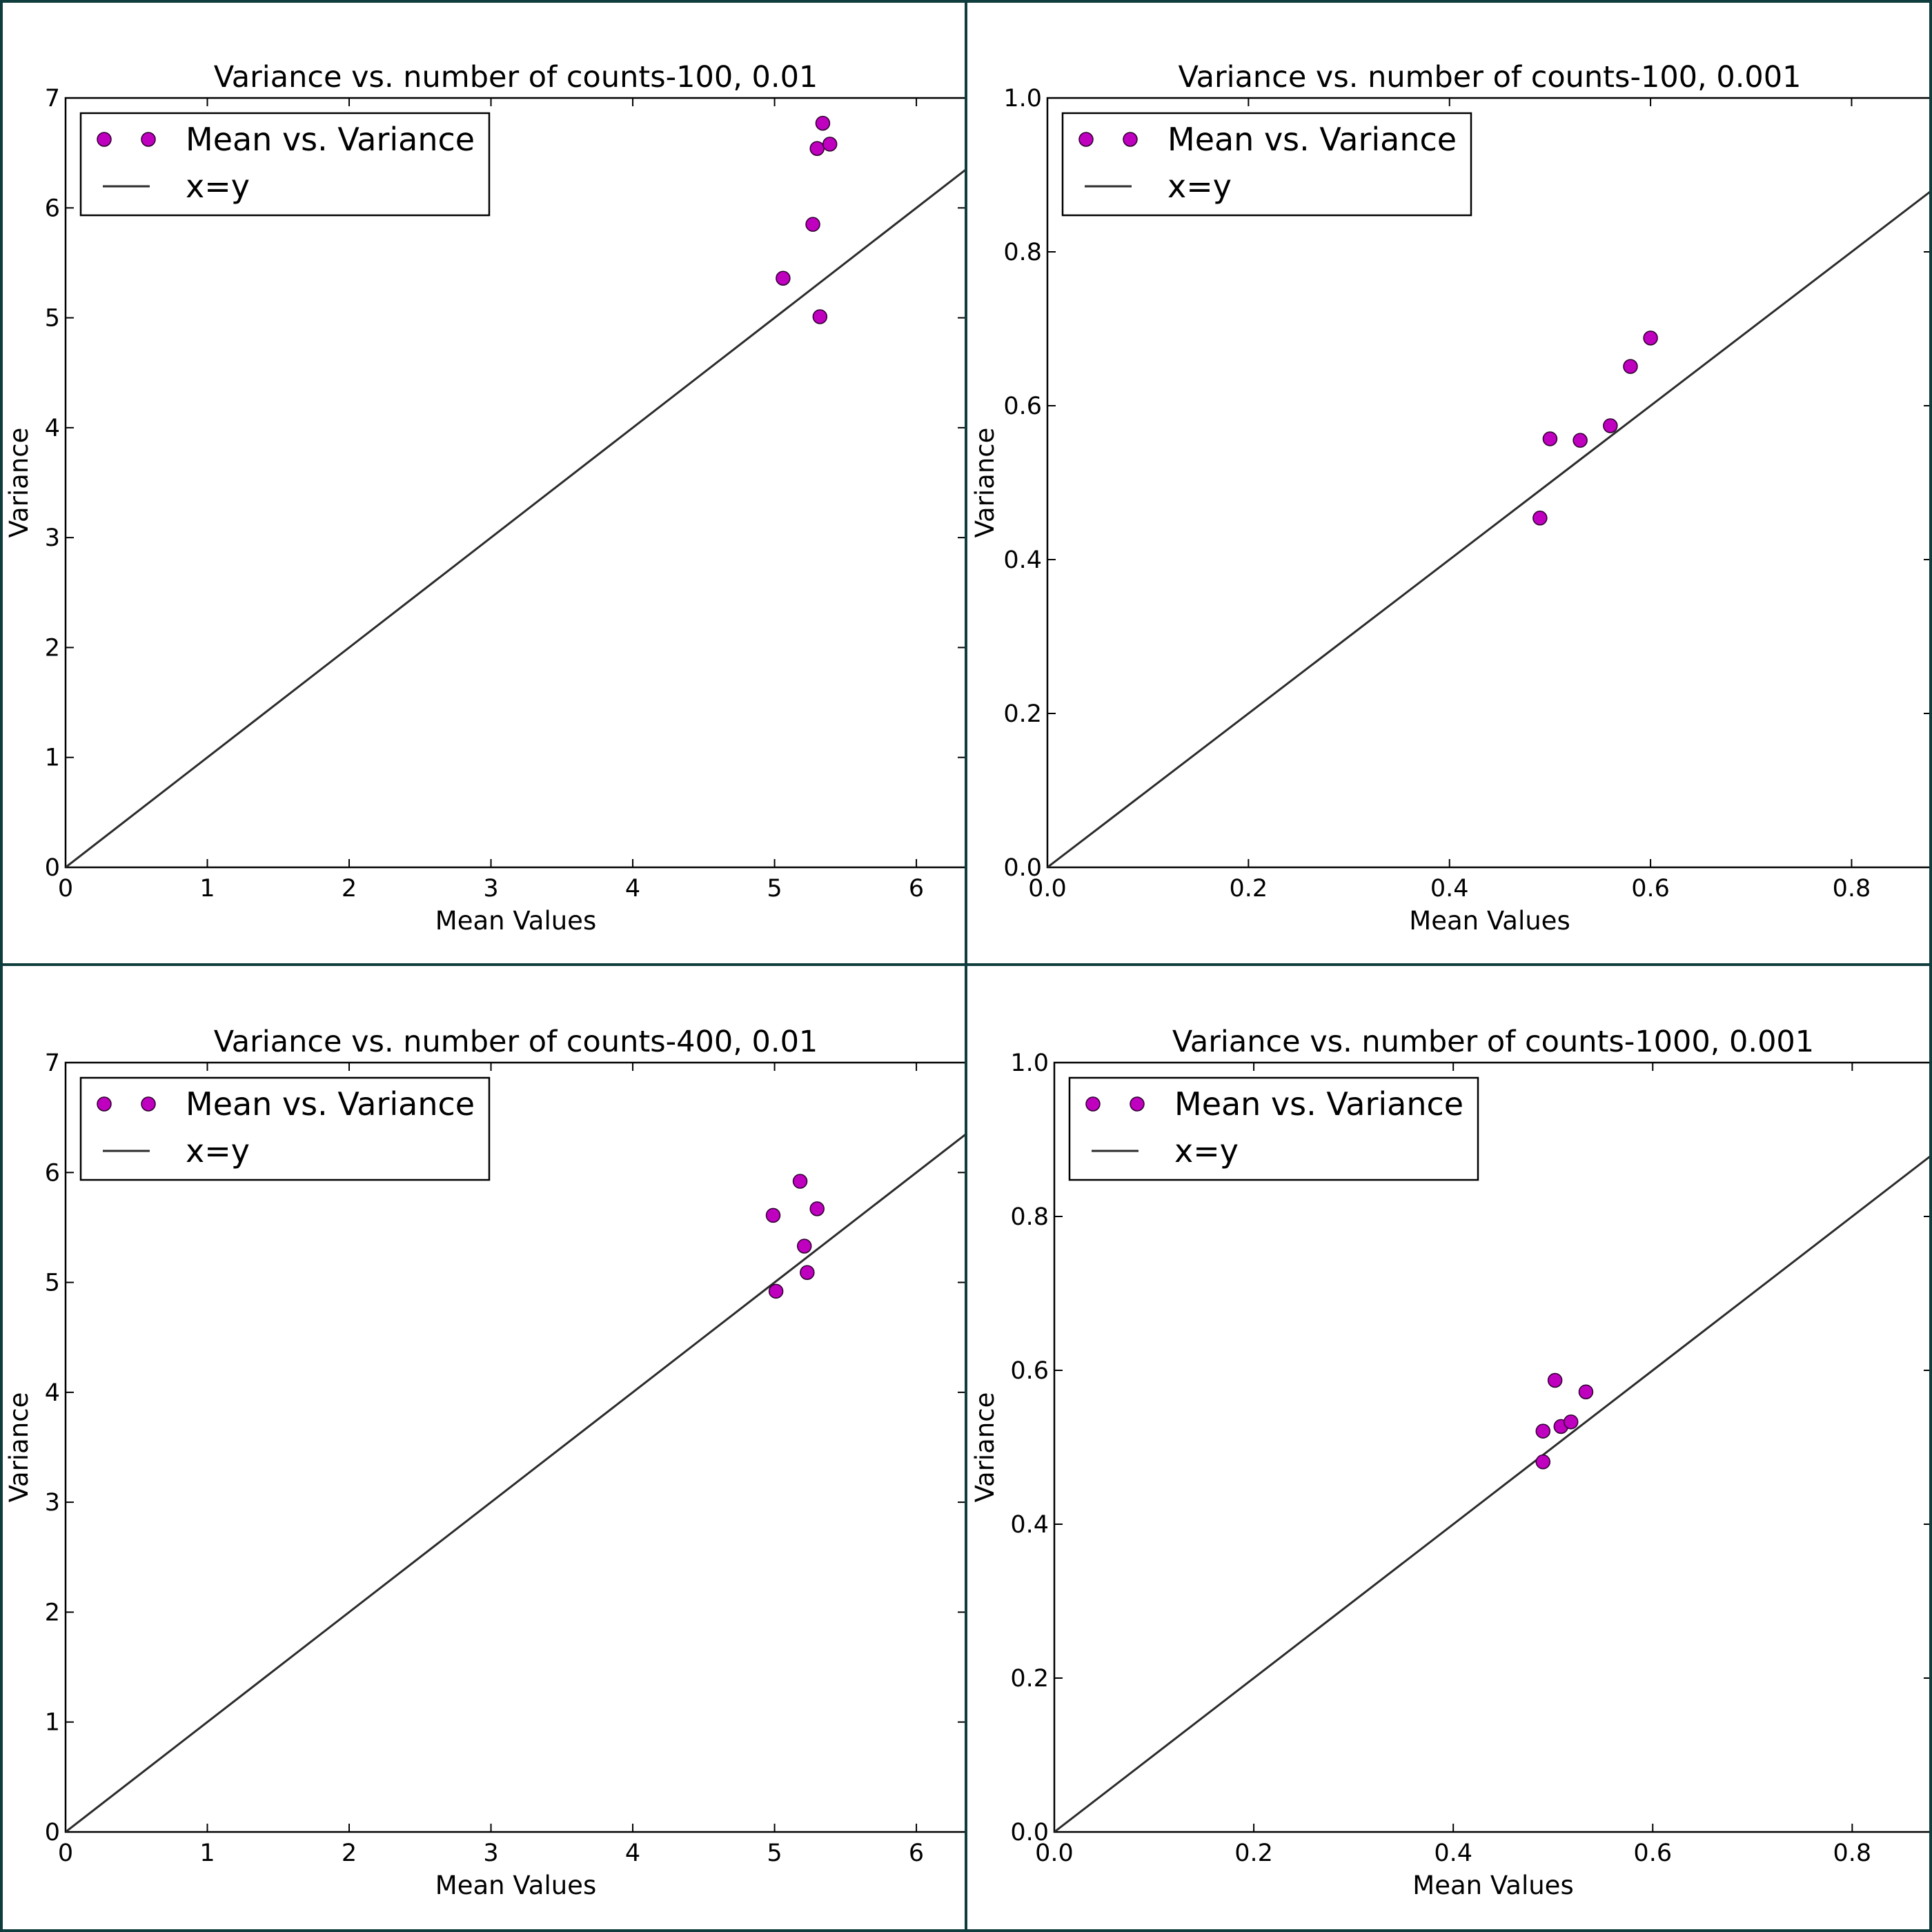 The width and height of the screenshot is (1932, 1932). Describe the element at coordinates (516, 1042) in the screenshot. I see `chart-title: Variance vs. number of counts-400, 0.01` at that location.